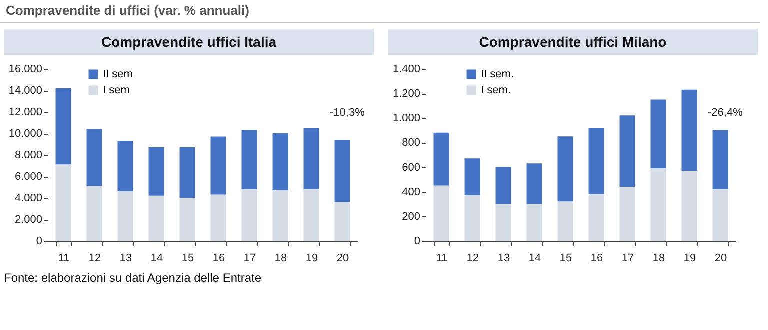  Describe the element at coordinates (133, 278) in the screenshot. I see `source-note: Fonte: elaborazioni su dati Agenzia delle Entrate` at that location.